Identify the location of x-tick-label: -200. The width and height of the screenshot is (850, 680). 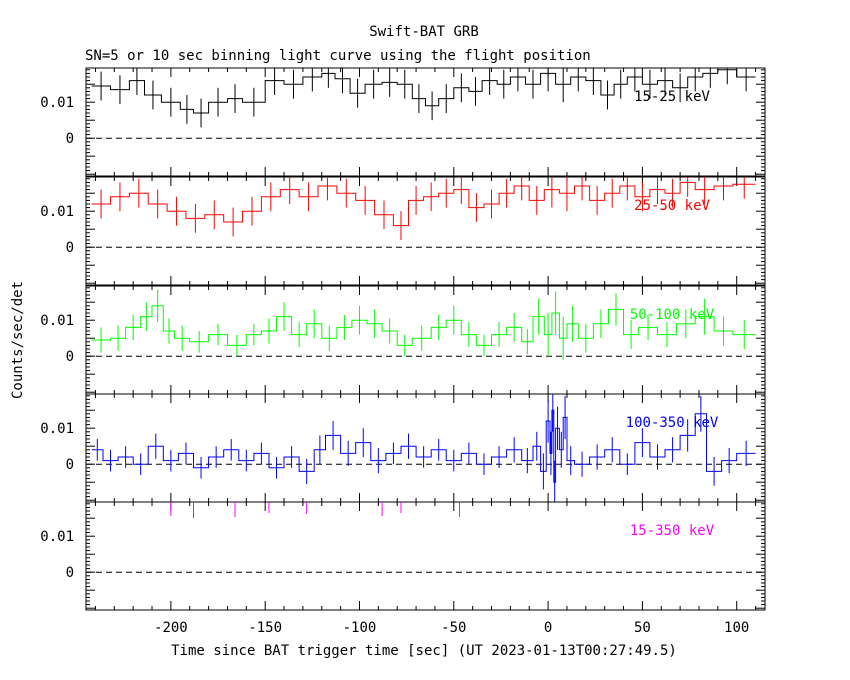
(171, 628).